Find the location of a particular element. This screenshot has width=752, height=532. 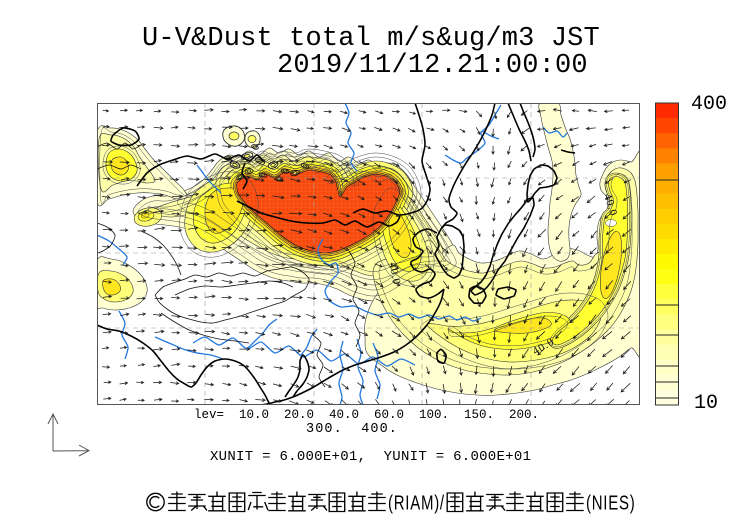

svg-text: (RIAM)/ is located at coordinates (416, 502).